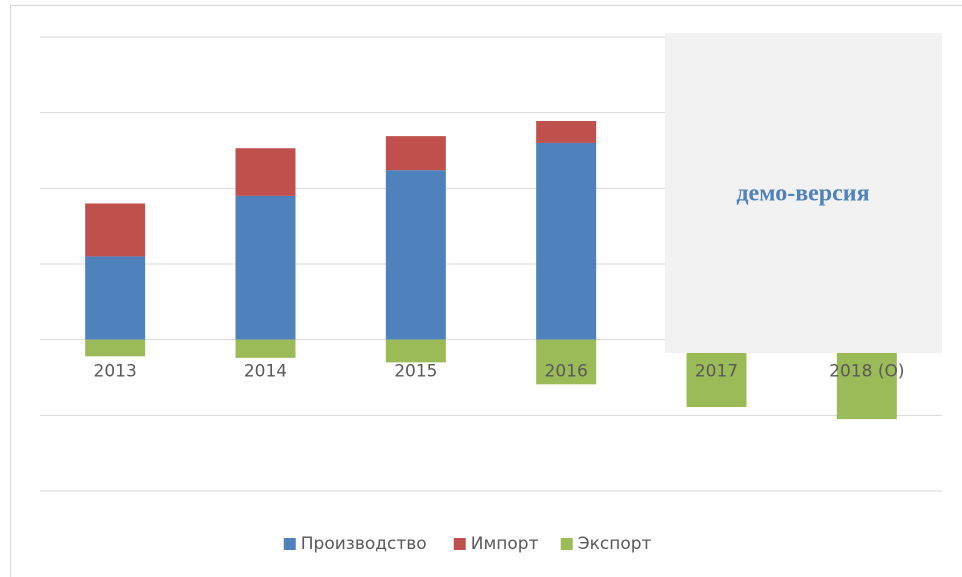 The image size is (962, 577). What do you see at coordinates (615, 544) in the screenshot?
I see `legend-label: Экспорт` at bounding box center [615, 544].